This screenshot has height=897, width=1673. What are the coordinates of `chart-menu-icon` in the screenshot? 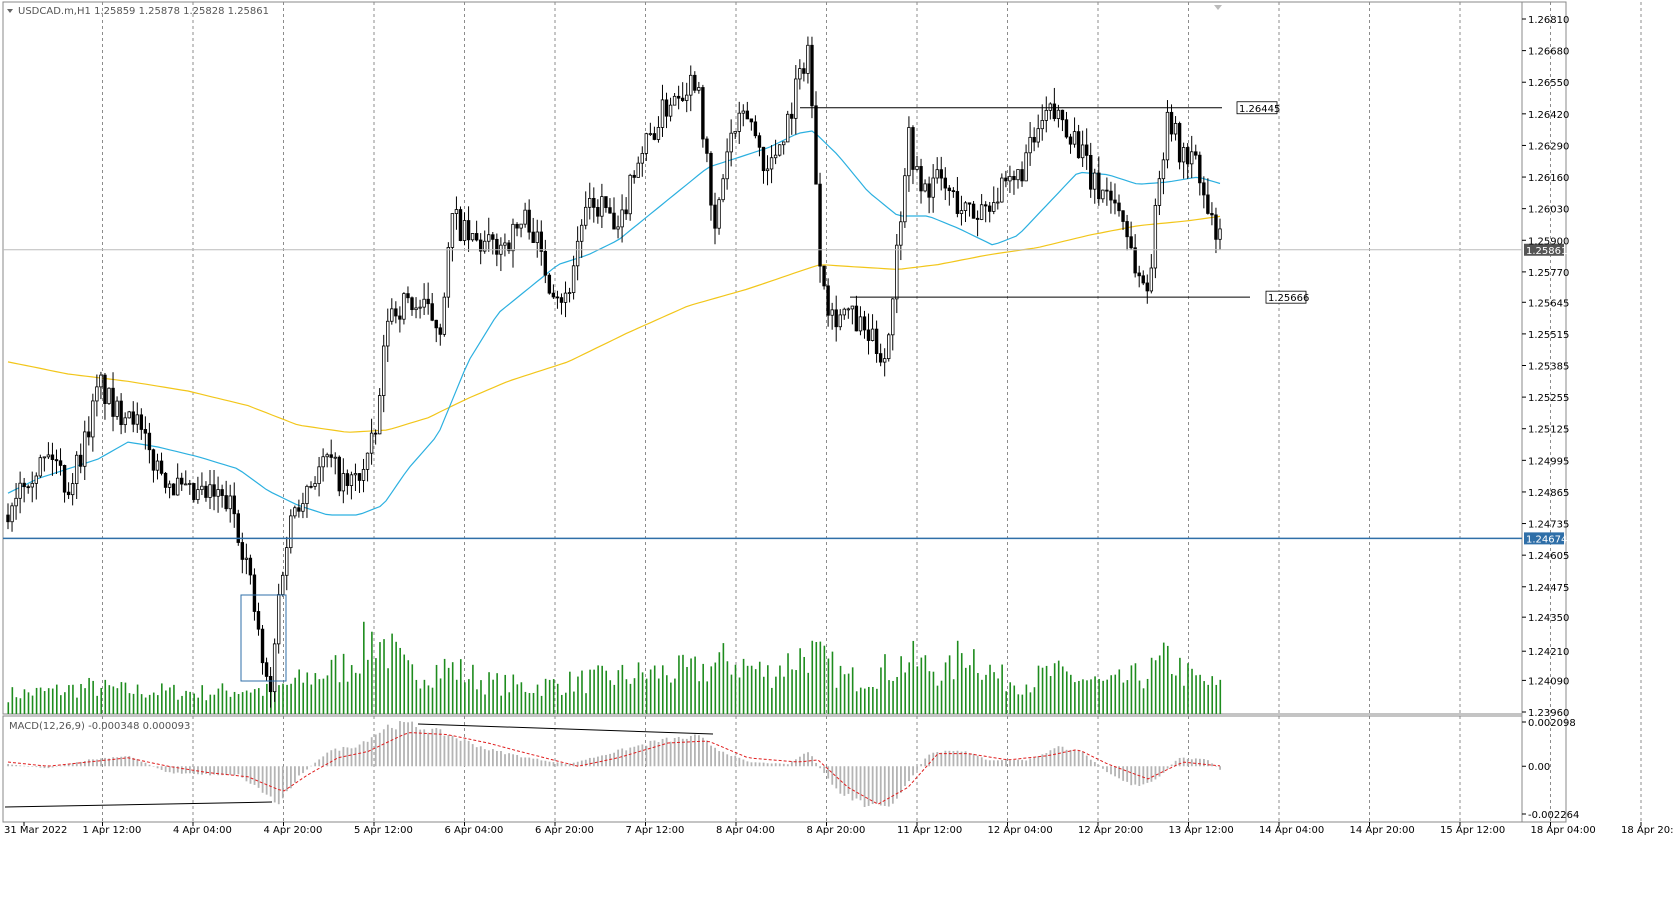 It's located at (10, 11).